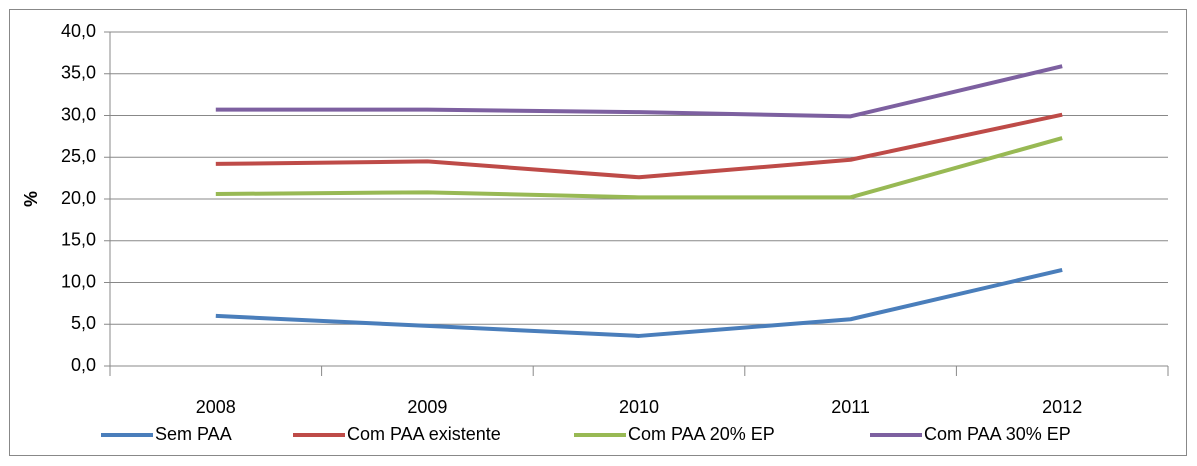  Describe the element at coordinates (424, 434) in the screenshot. I see `legend-label: Com PAA existente` at that location.